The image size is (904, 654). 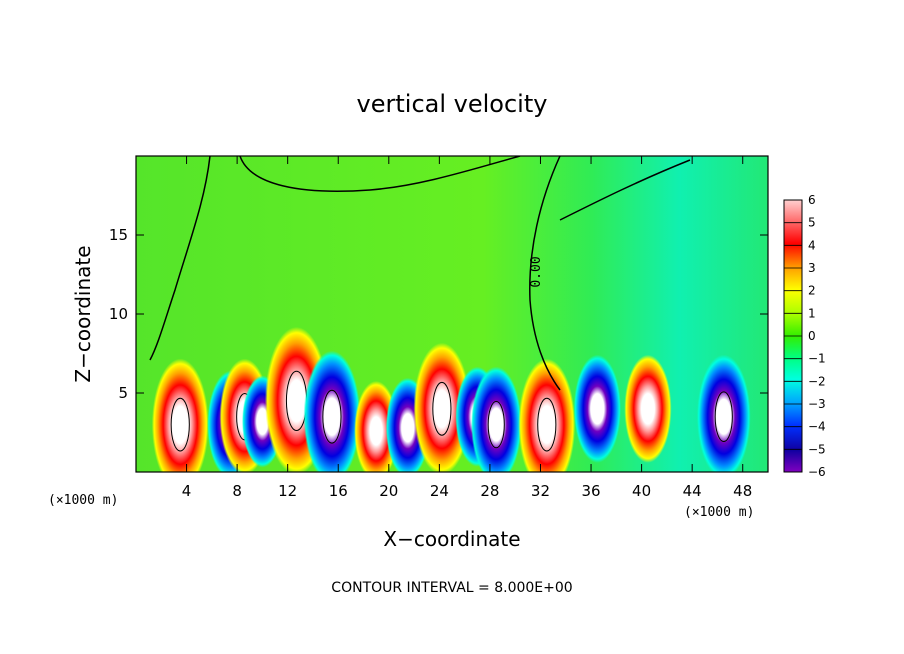 What do you see at coordinates (817, 449) in the screenshot?
I see `colorbar-tick-label-11: −5` at bounding box center [817, 449].